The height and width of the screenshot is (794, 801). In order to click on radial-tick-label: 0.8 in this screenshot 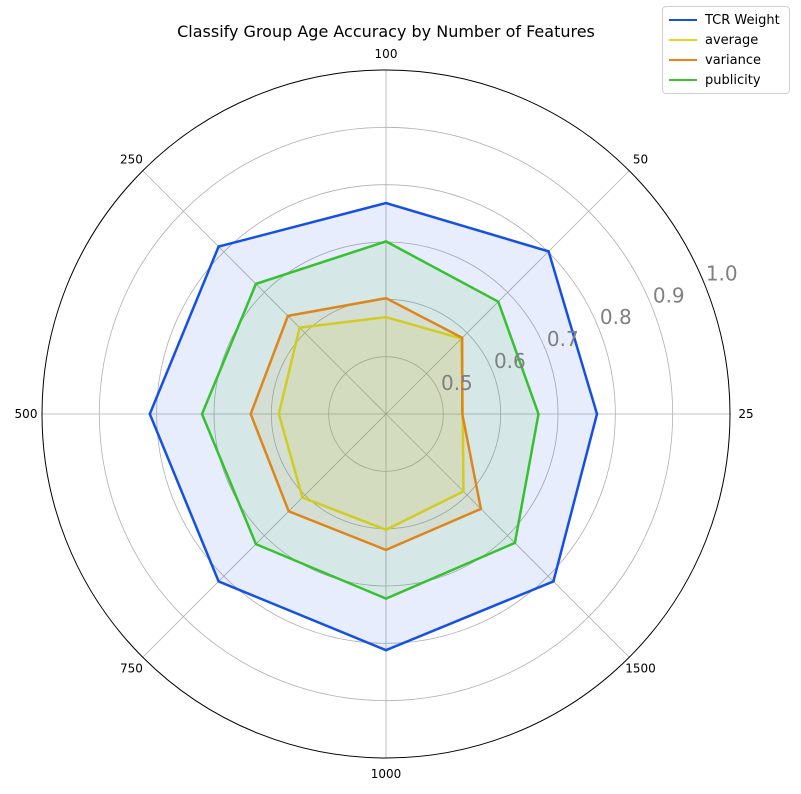, I will do `click(616, 317)`.